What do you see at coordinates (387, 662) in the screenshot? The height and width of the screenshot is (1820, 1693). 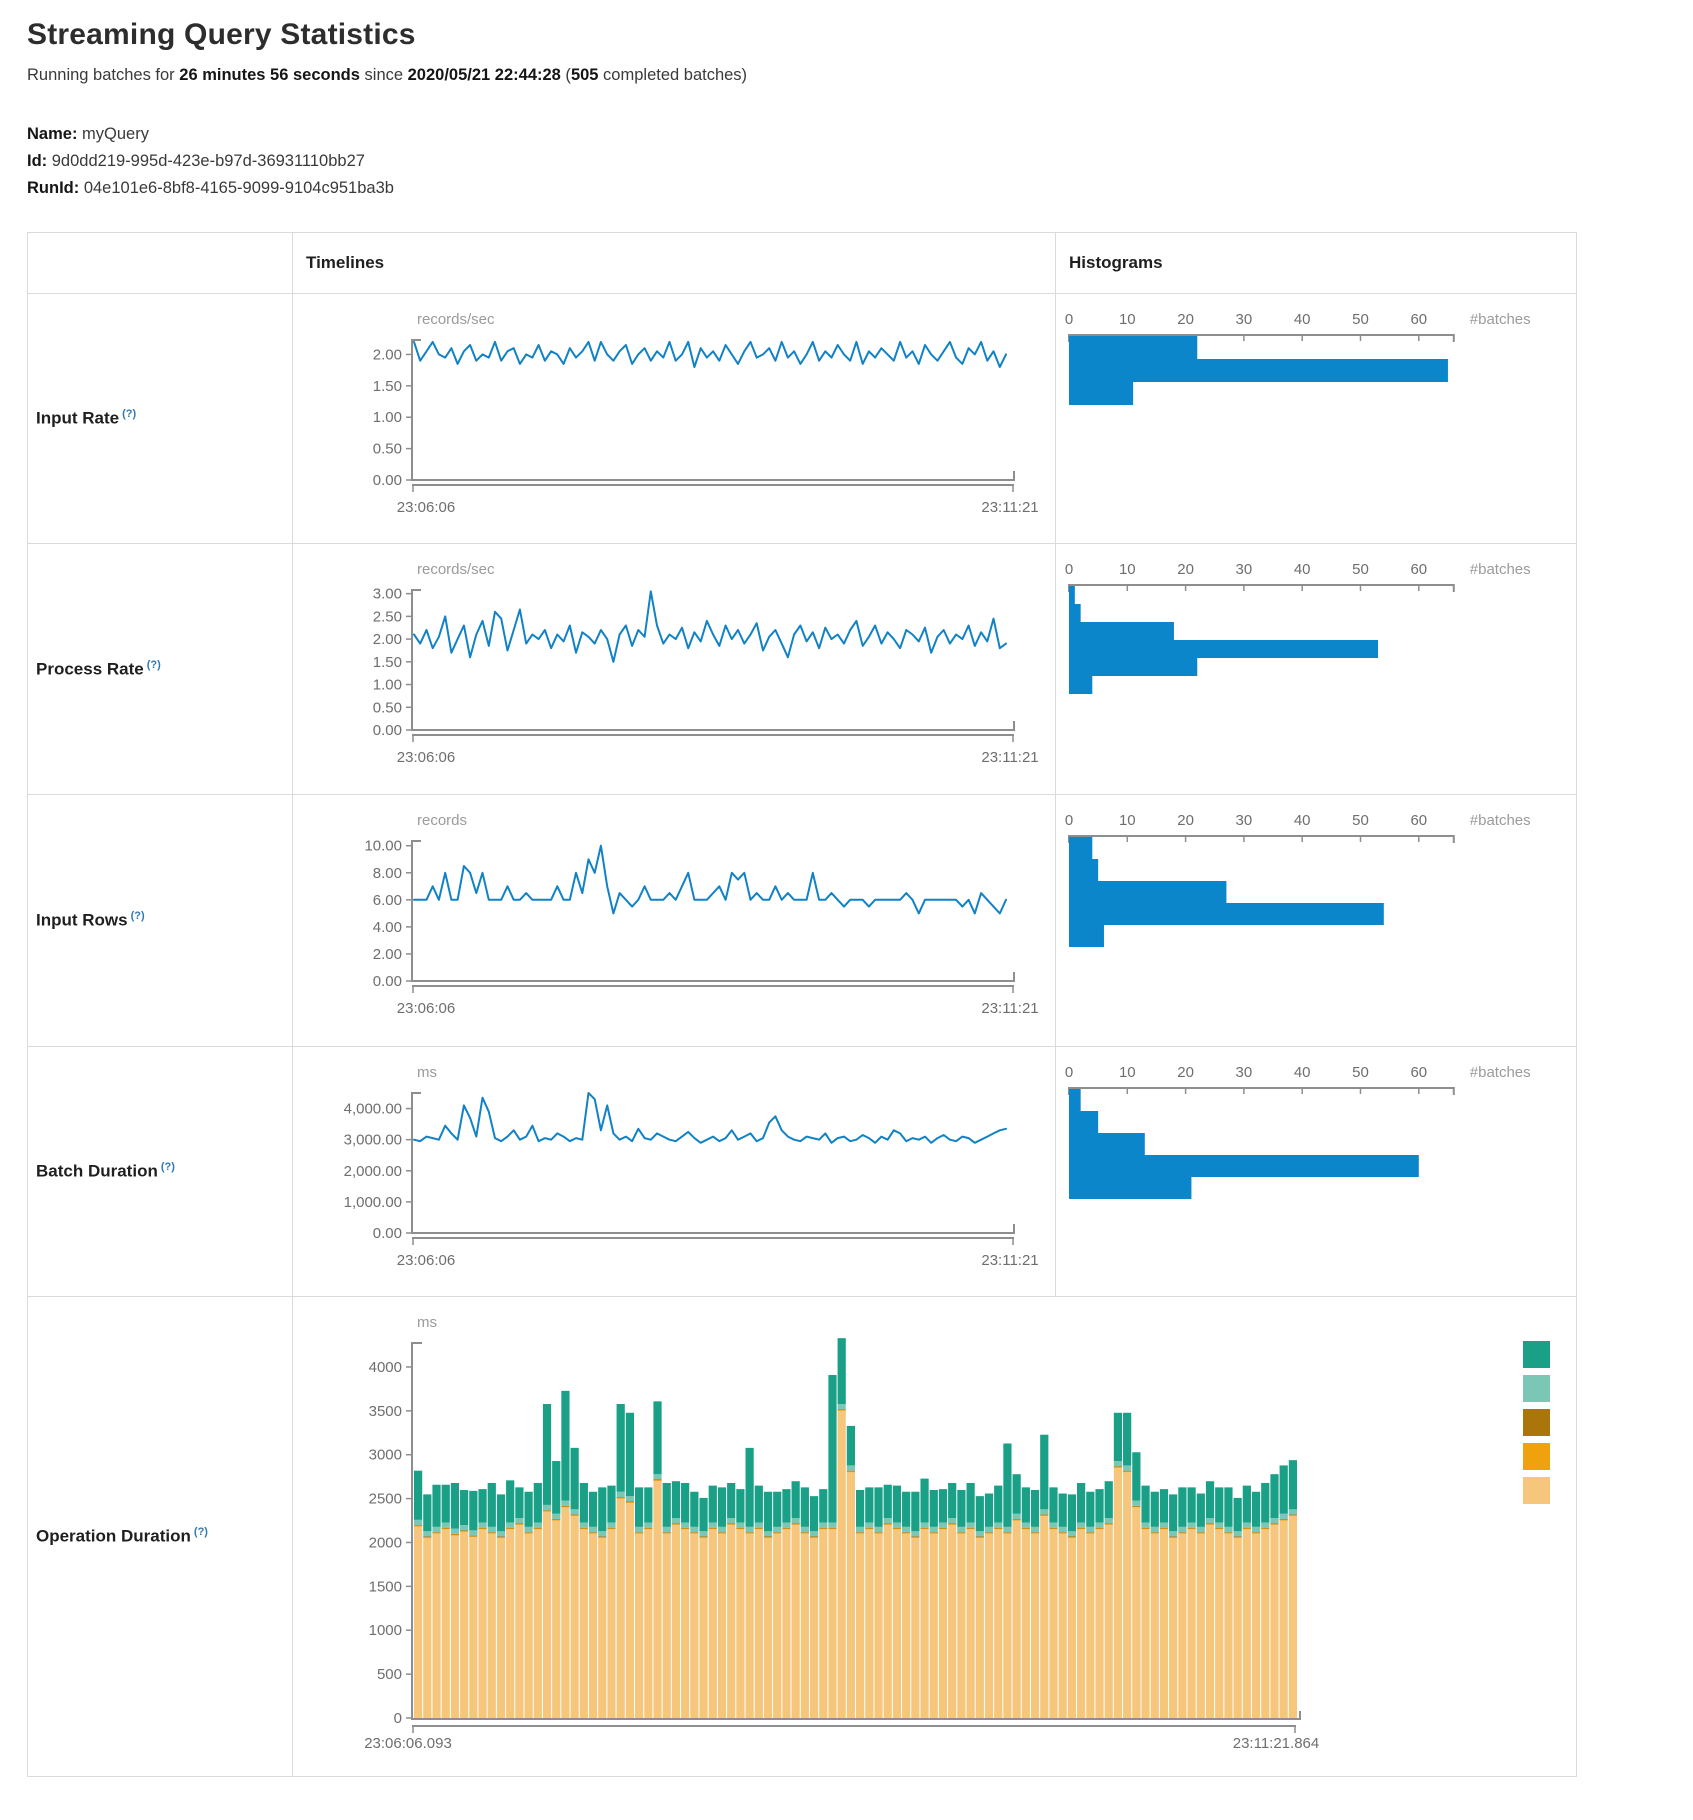 I see `svg-text: 1.50` at bounding box center [387, 662].